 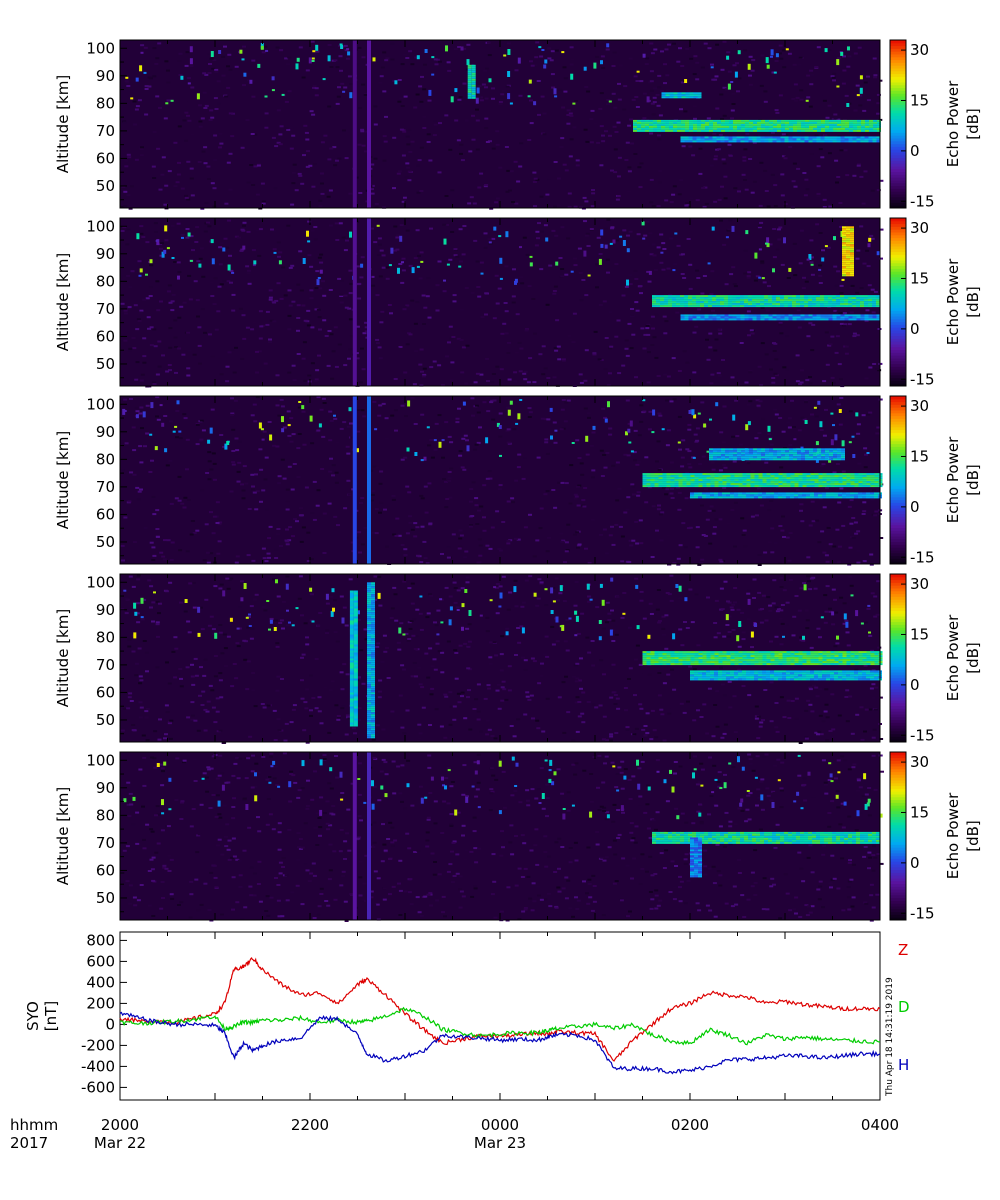 What do you see at coordinates (500, 1125) in the screenshot?
I see `x-tick-label: 0000` at bounding box center [500, 1125].